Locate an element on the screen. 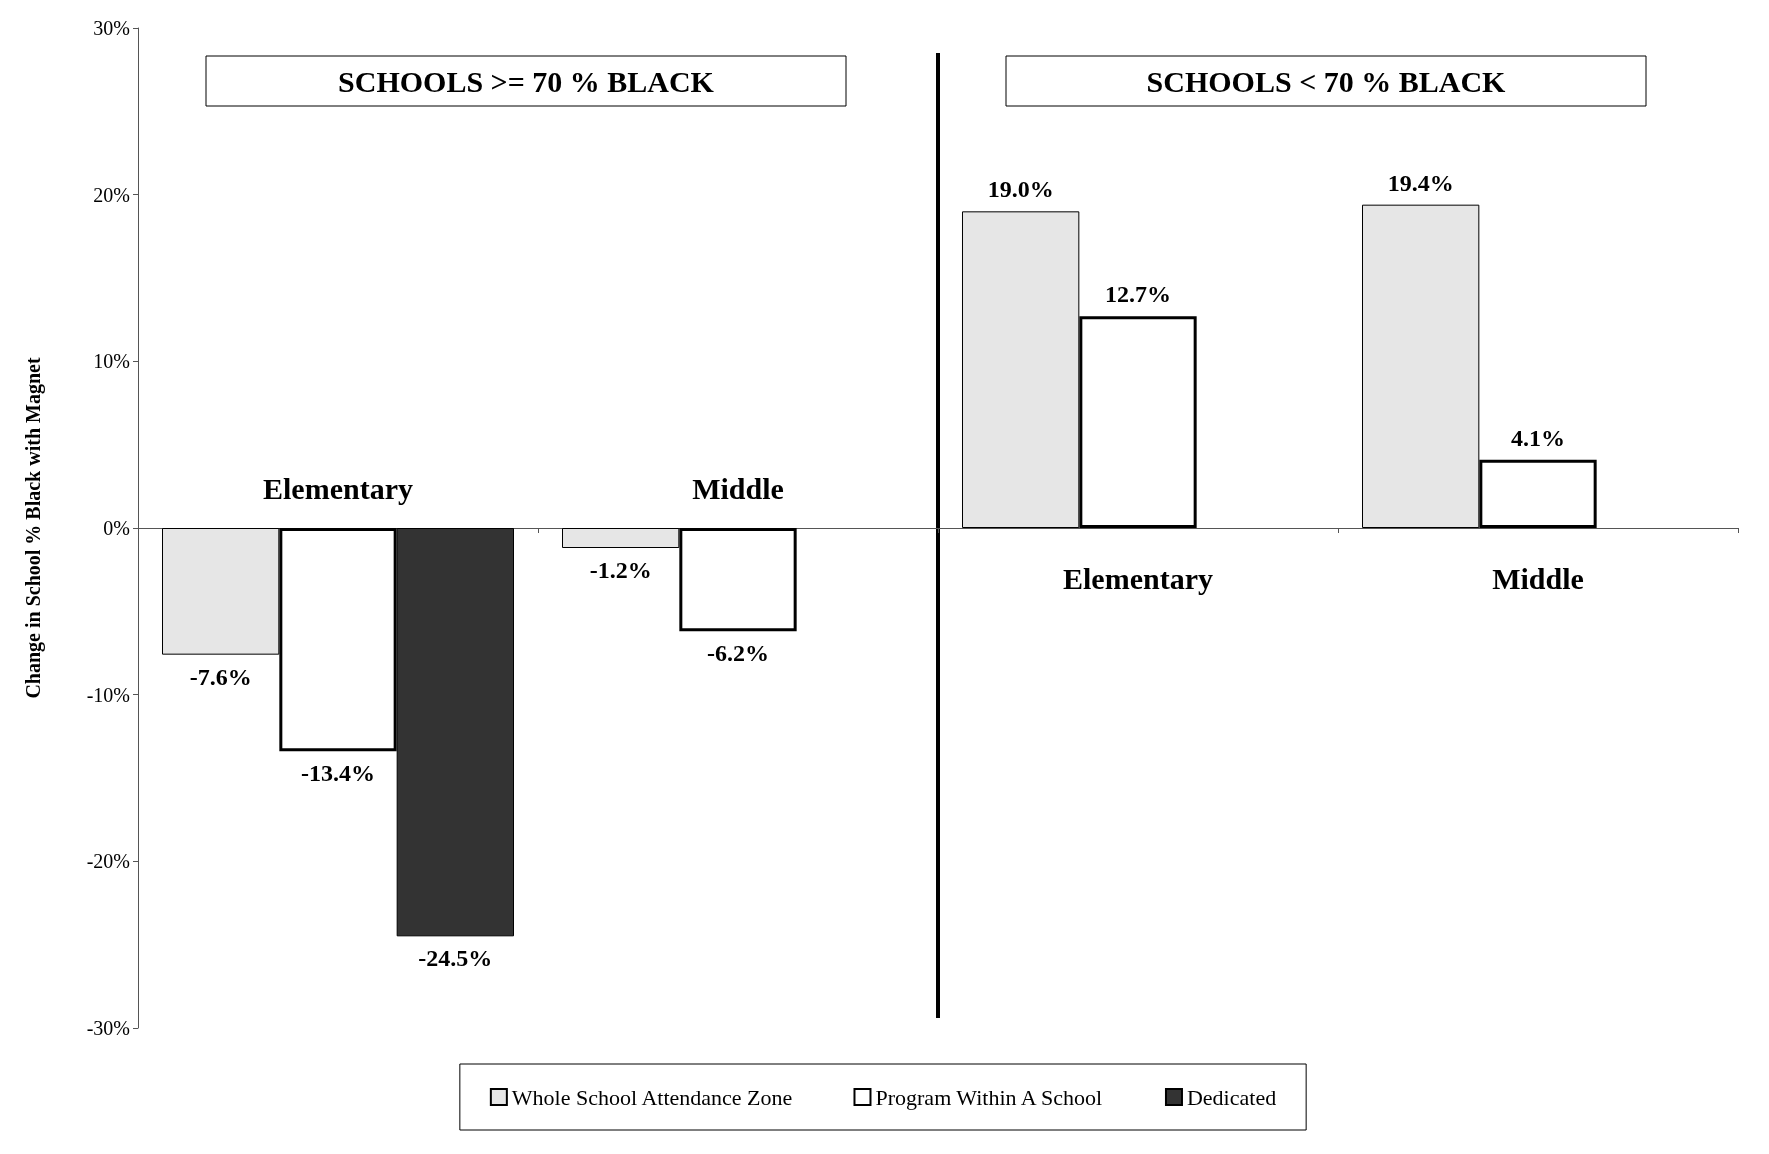 This screenshot has width=1769, height=1154. y-tick-label: 20% is located at coordinates (111, 194).